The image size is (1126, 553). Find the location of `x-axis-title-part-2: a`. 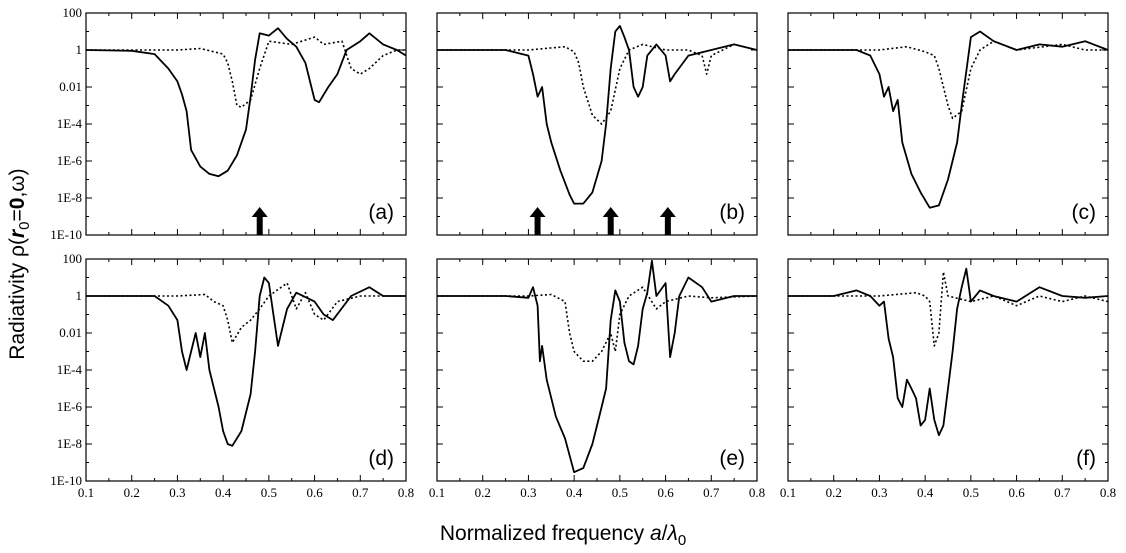

x-axis-title-part-2: a is located at coordinates (656, 533).